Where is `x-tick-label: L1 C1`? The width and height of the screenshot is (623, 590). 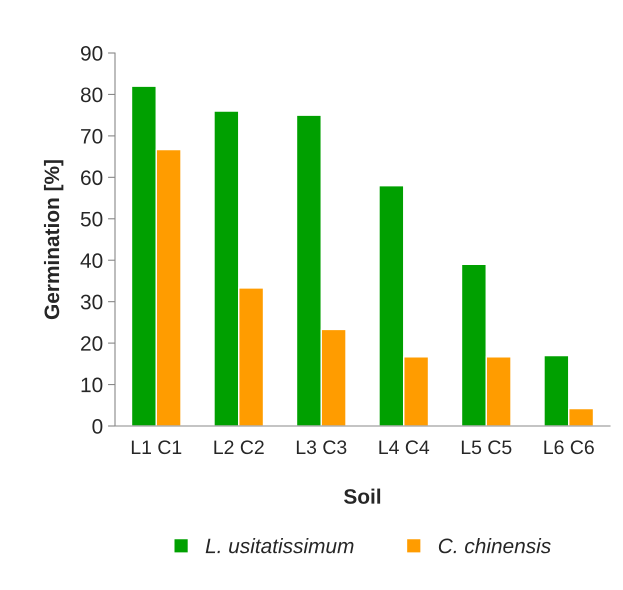
x-tick-label: L1 C1 is located at coordinates (157, 447).